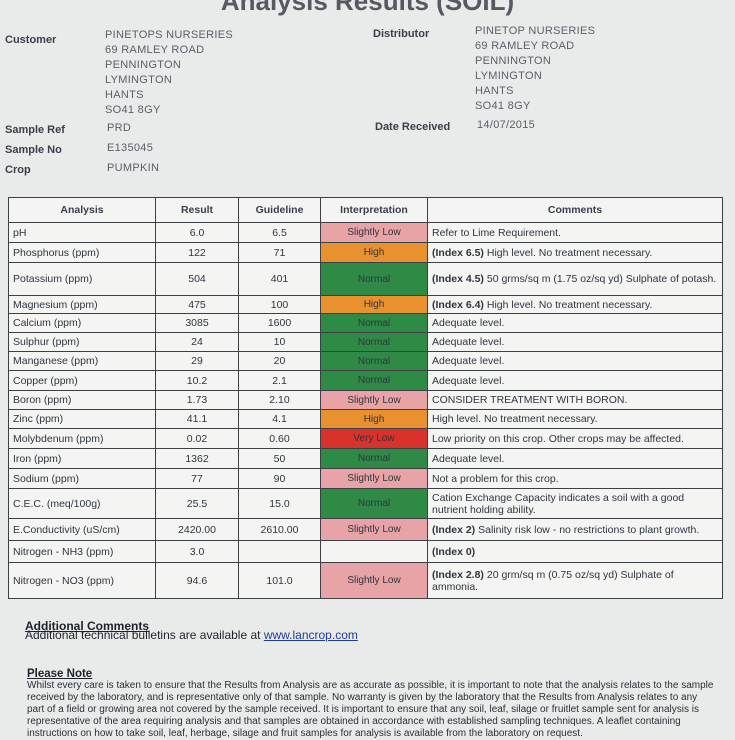  Describe the element at coordinates (133, 168) in the screenshot. I see `crop: PUMPKIN` at that location.